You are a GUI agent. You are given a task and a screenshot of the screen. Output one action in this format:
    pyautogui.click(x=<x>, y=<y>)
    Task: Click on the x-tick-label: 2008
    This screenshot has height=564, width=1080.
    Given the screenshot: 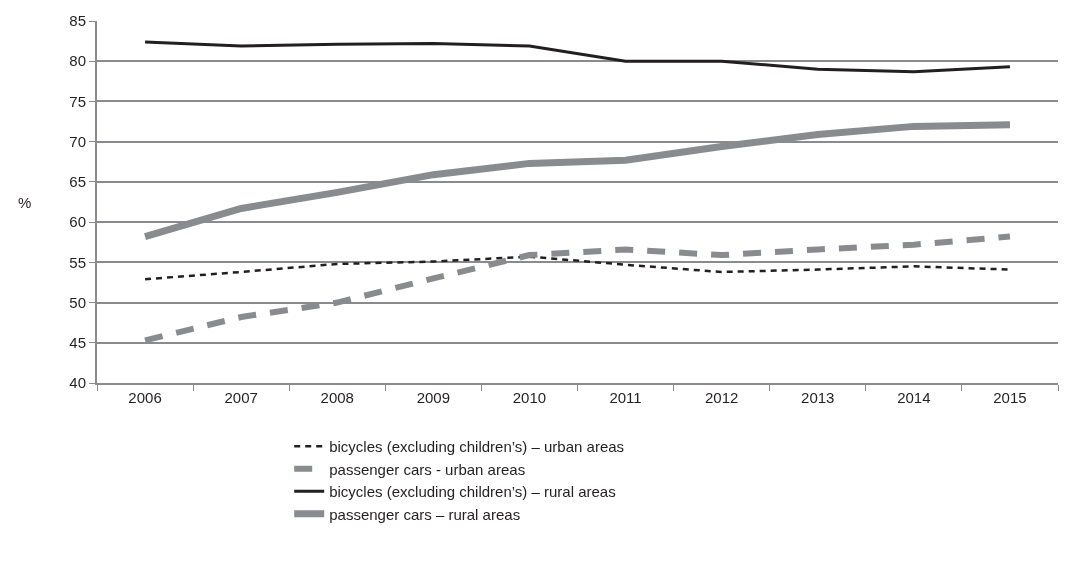 What is the action you would take?
    pyautogui.click(x=337, y=397)
    